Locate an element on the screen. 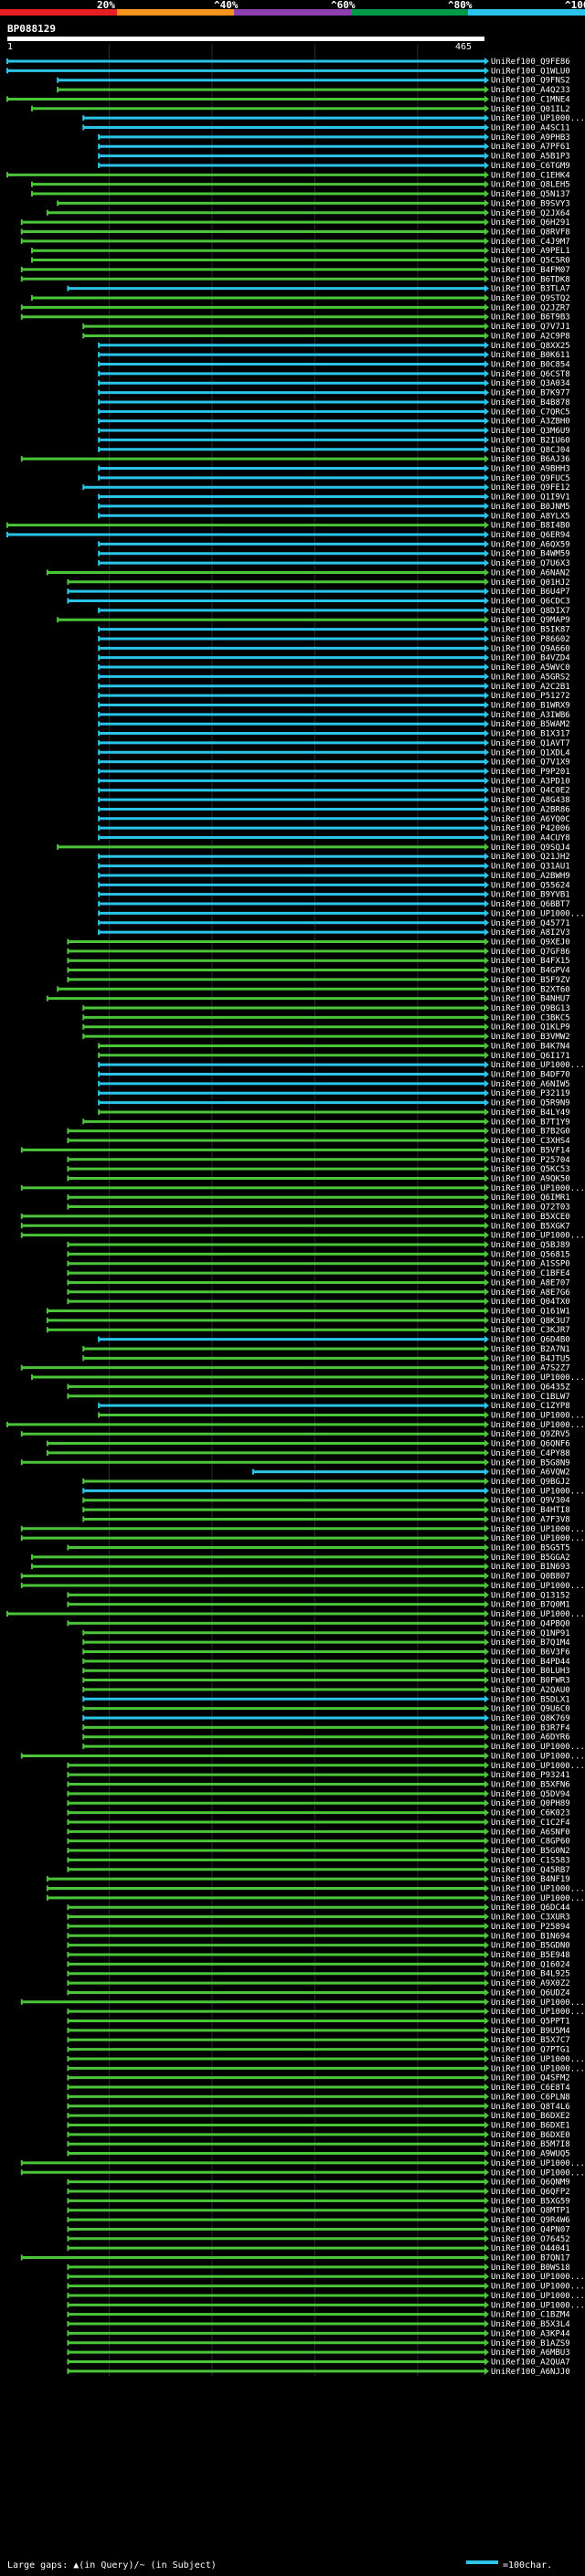 The width and height of the screenshot is (585, 2576). hit-row: UniRef100_C4J9M7 is located at coordinates (295, 242).